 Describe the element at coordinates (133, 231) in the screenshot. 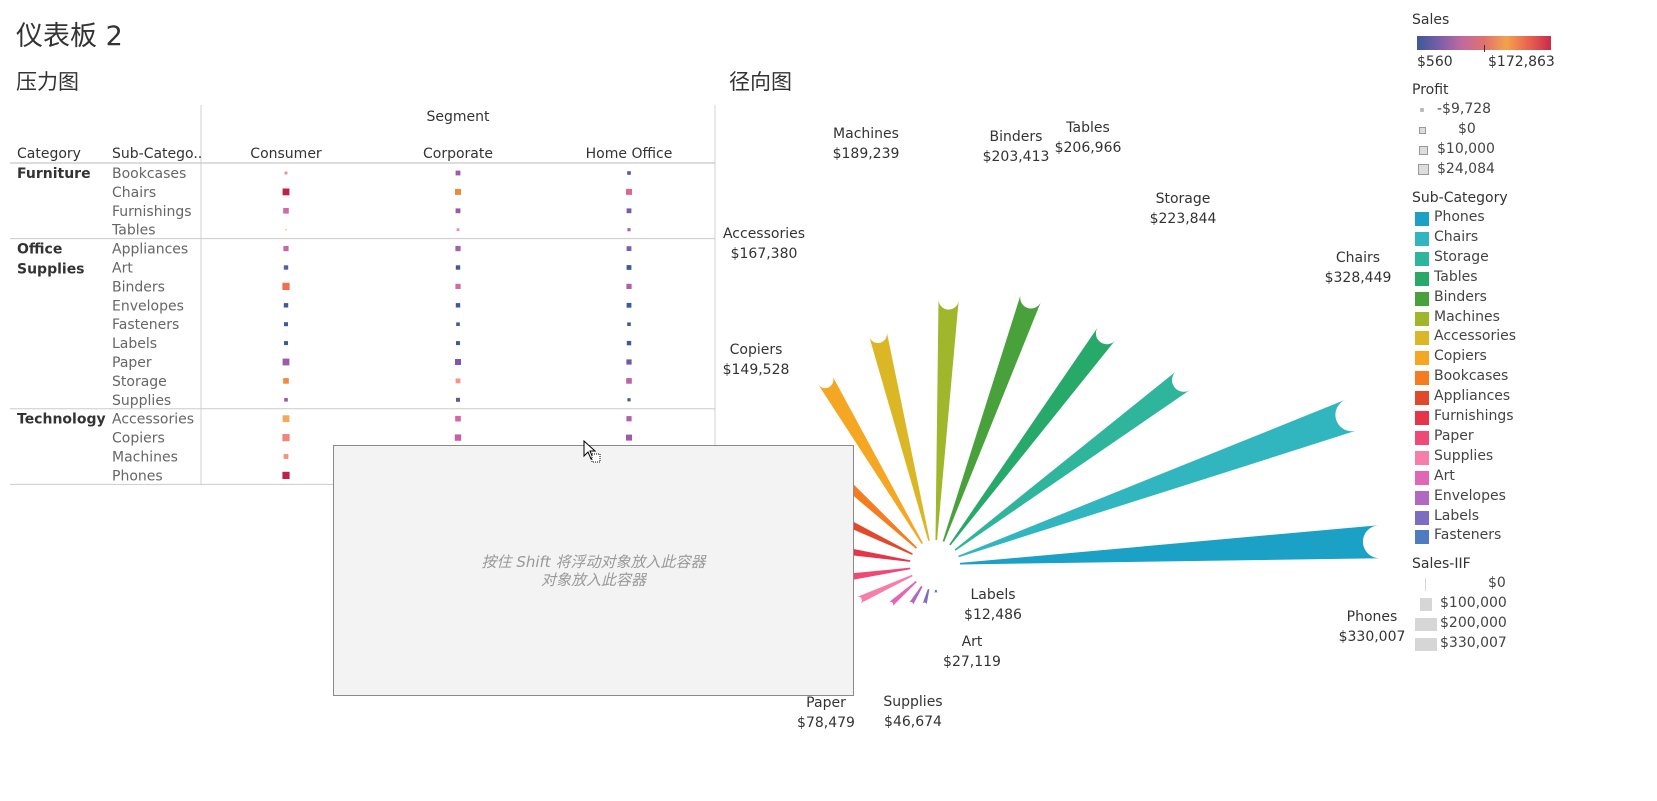

I see `subcategory-label: Tables` at that location.